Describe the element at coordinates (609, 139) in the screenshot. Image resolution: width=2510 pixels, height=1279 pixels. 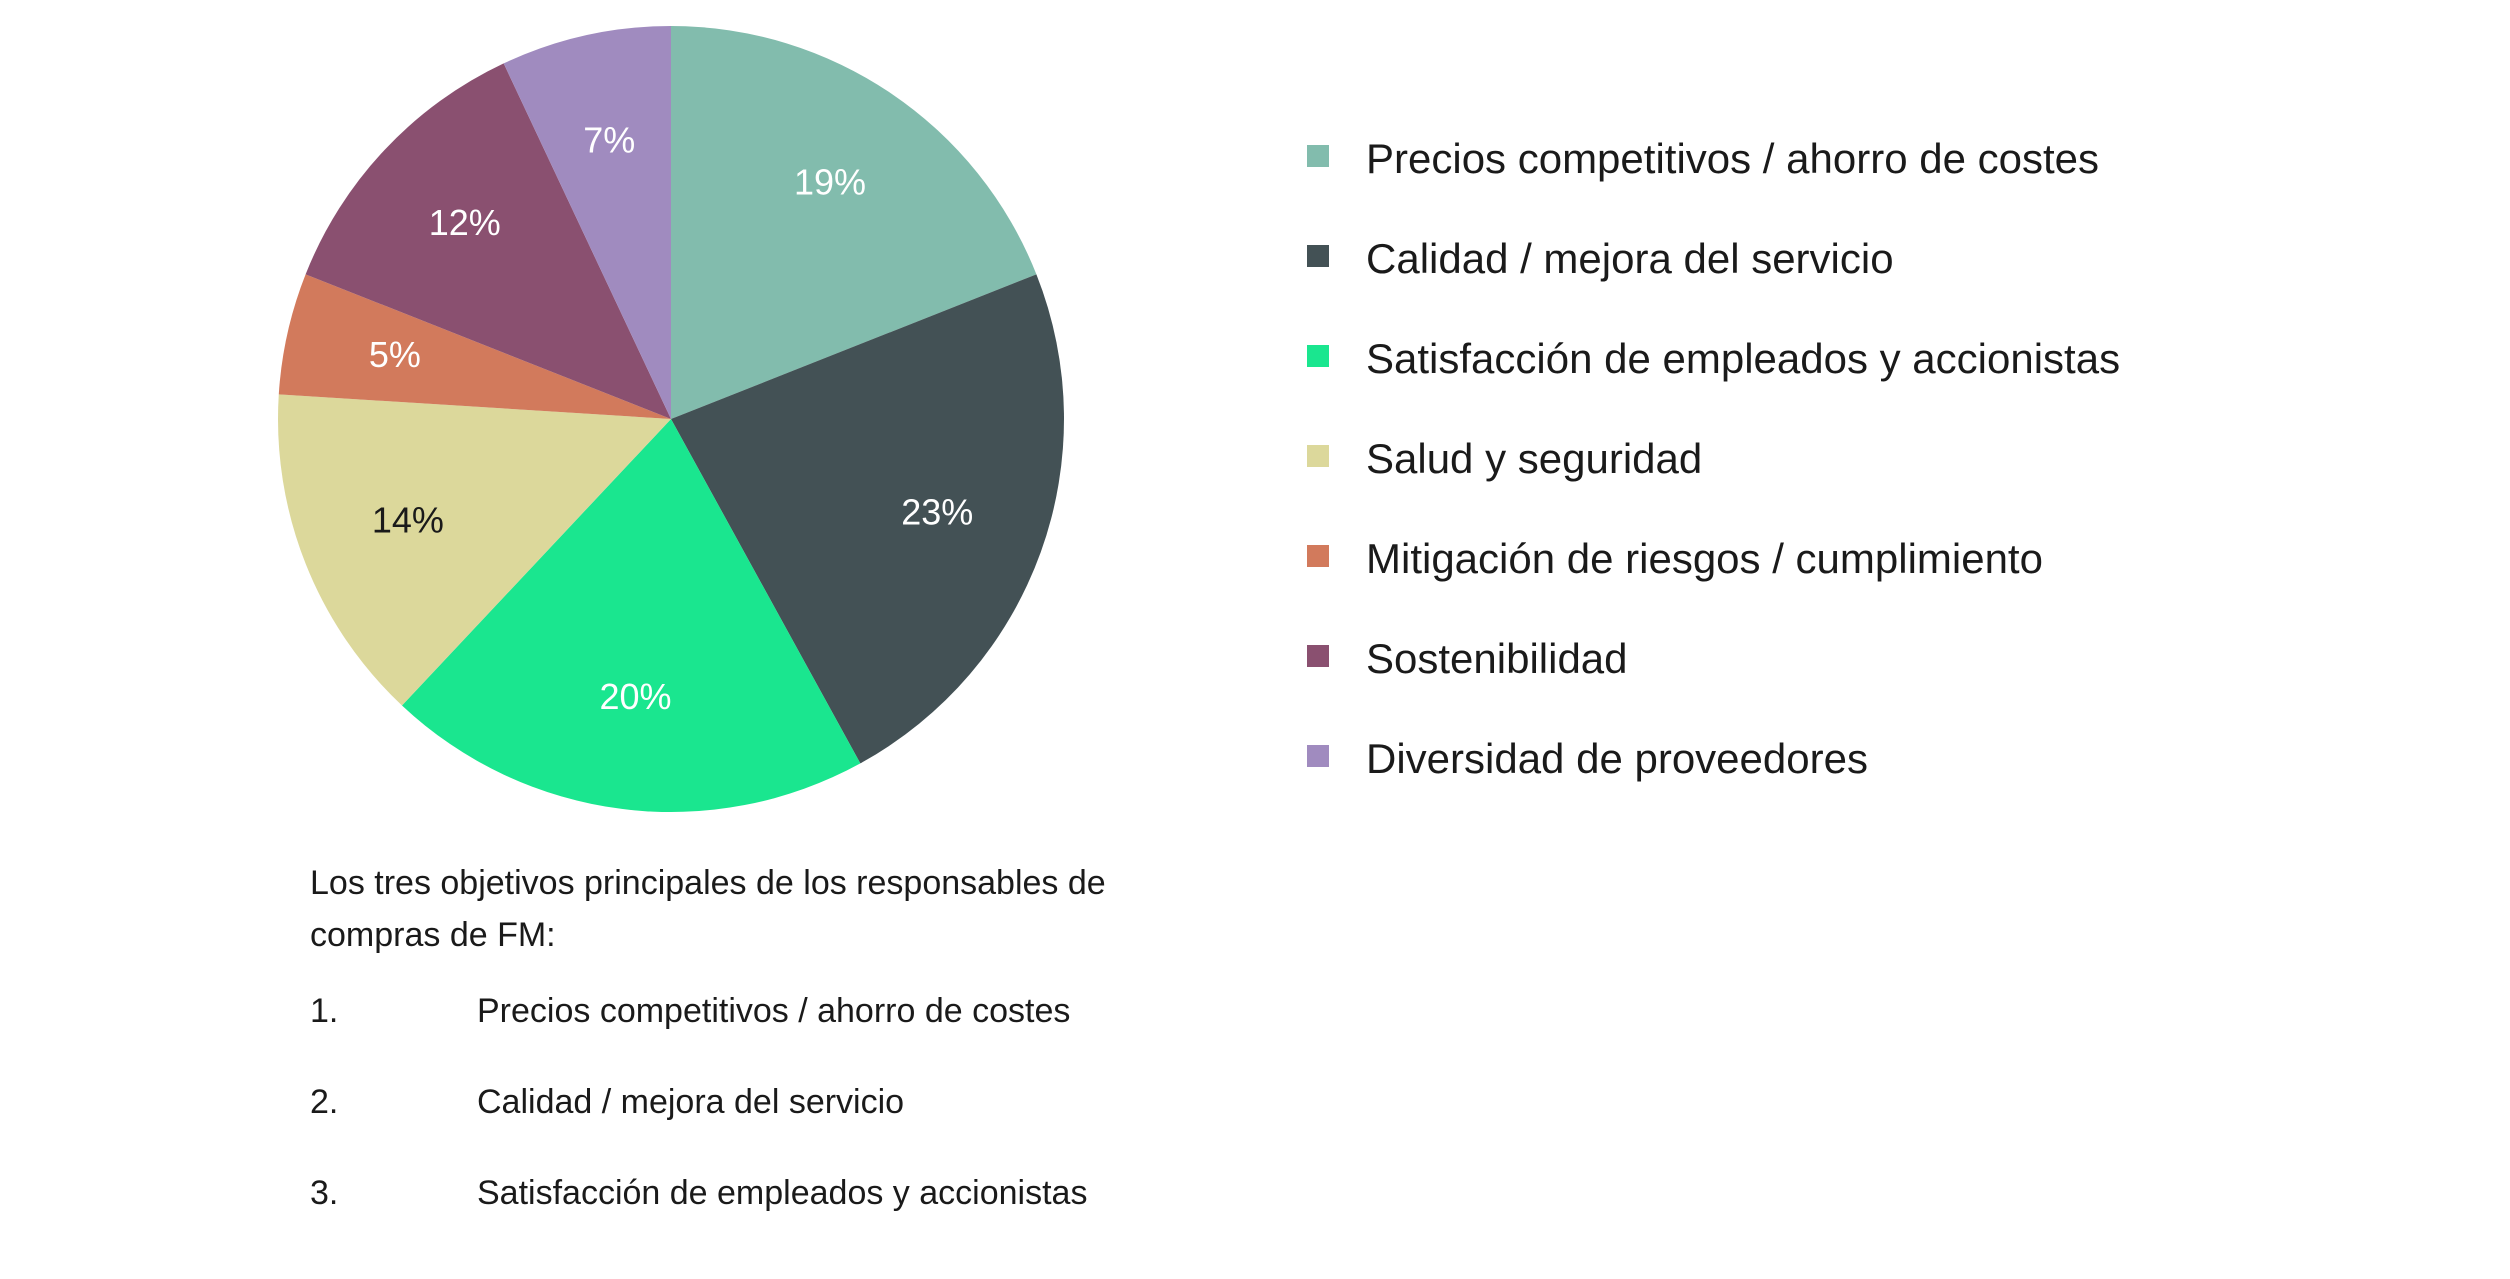
I see `slice-label: 7%` at that location.